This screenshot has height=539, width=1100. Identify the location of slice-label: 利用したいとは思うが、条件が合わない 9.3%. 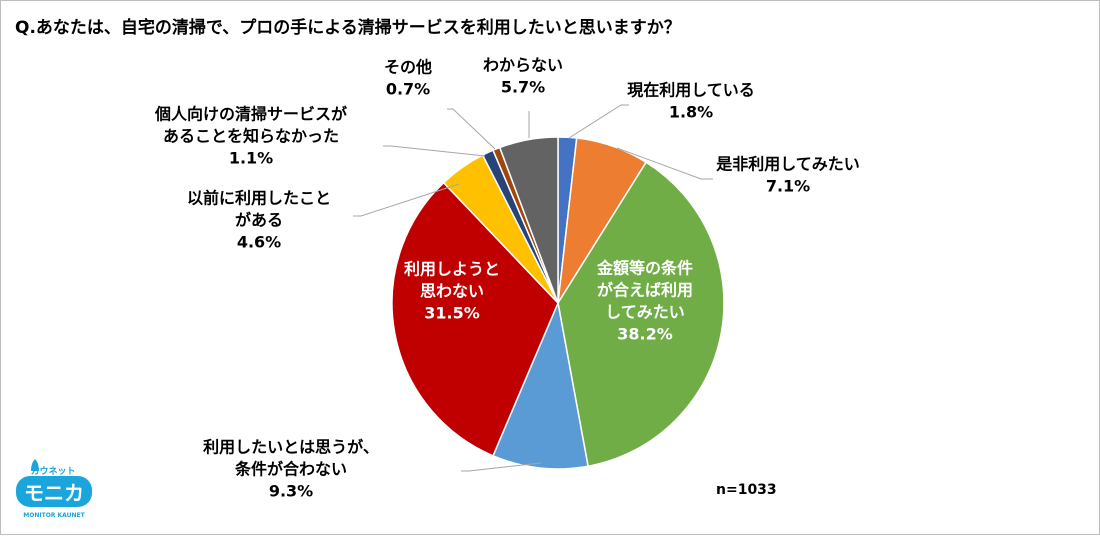
(291, 469).